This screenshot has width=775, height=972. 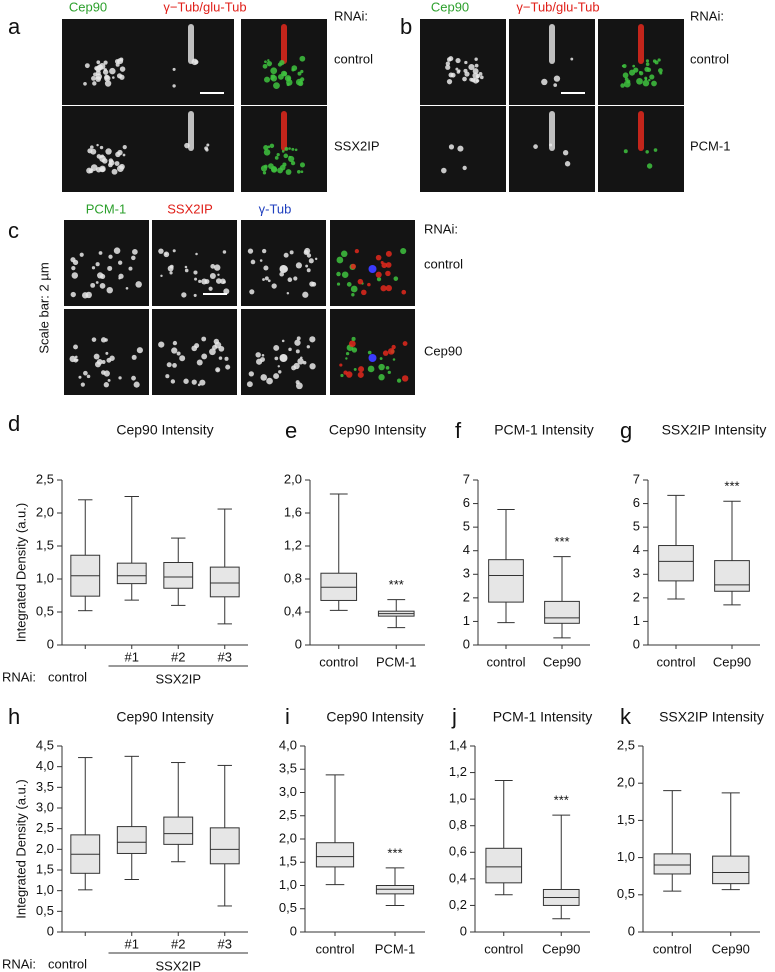 What do you see at coordinates (543, 717) in the screenshot?
I see `chart-title: PCM-1 Intensity` at bounding box center [543, 717].